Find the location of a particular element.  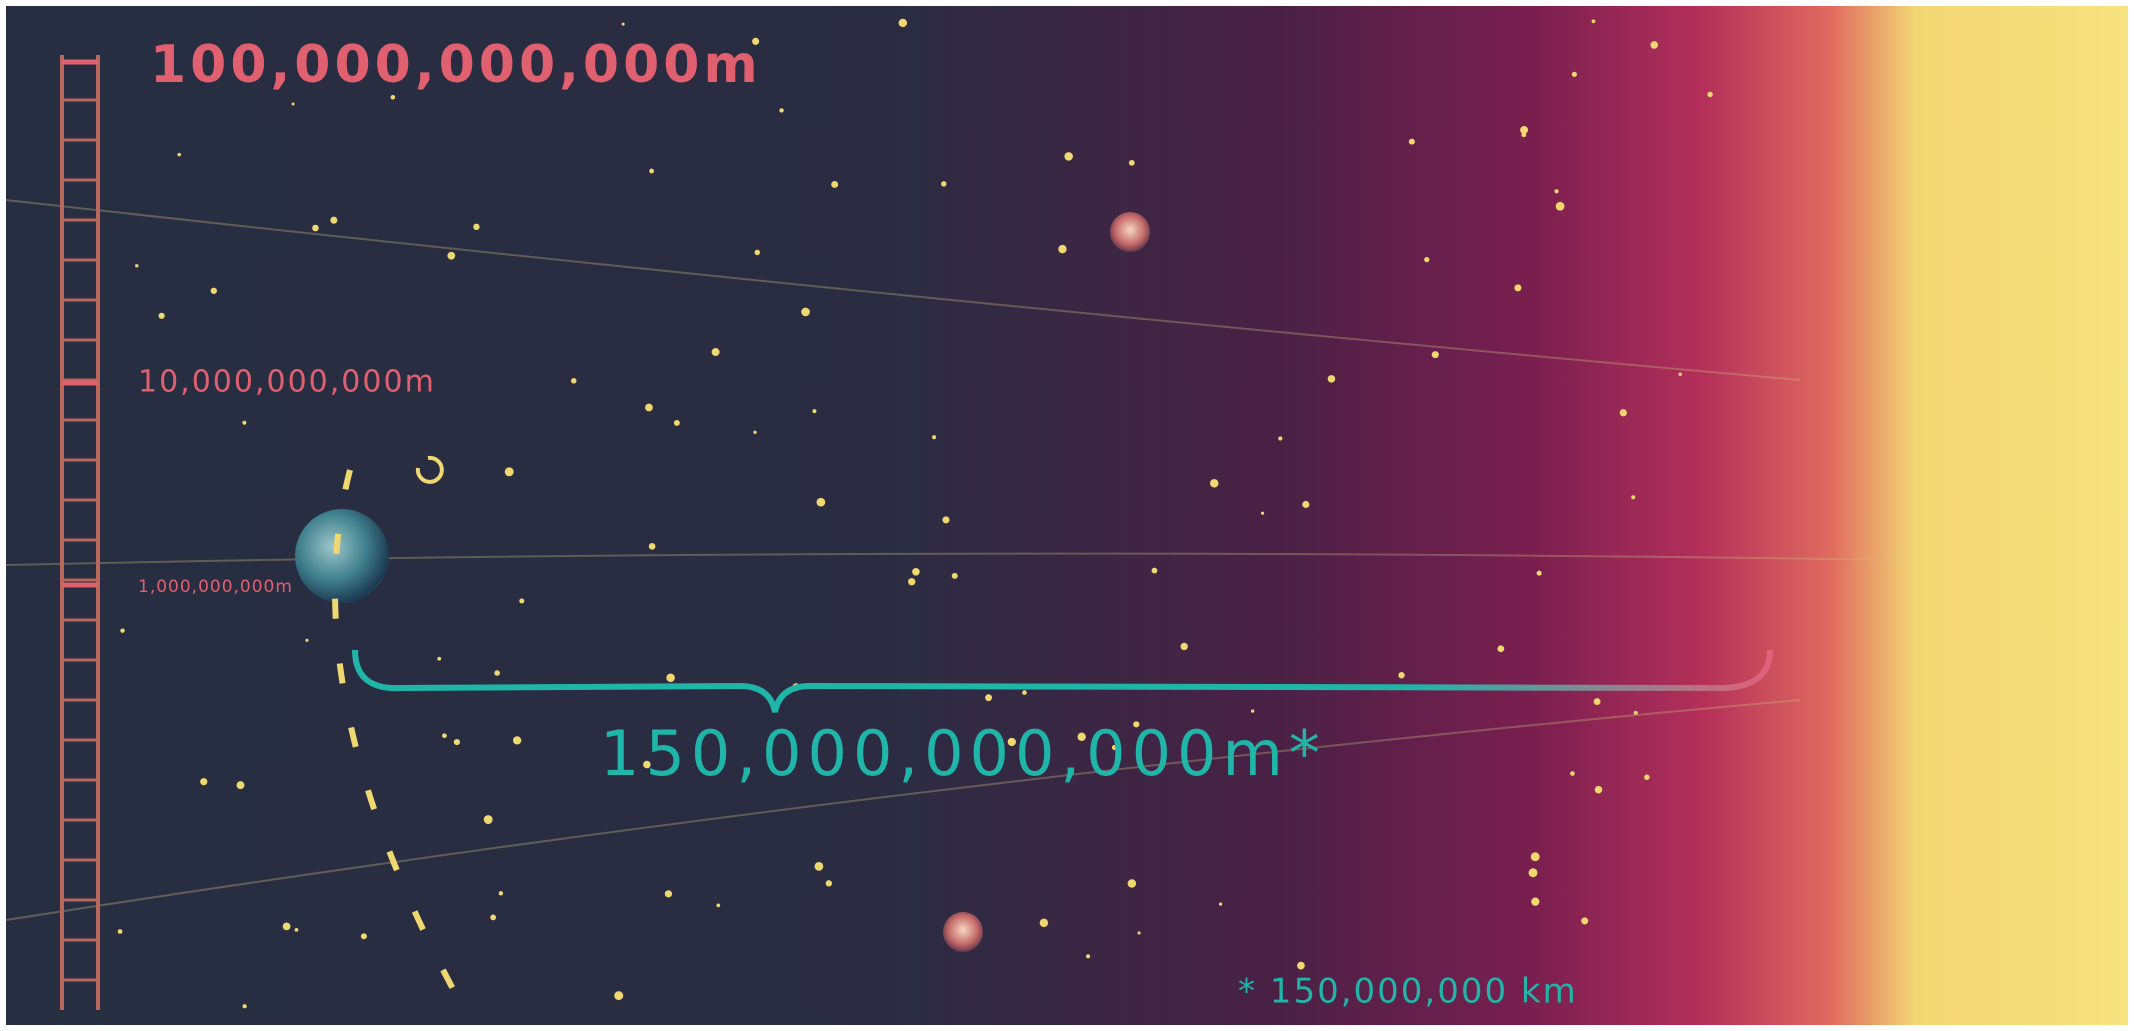

ladder-rungs is located at coordinates (80, 540).